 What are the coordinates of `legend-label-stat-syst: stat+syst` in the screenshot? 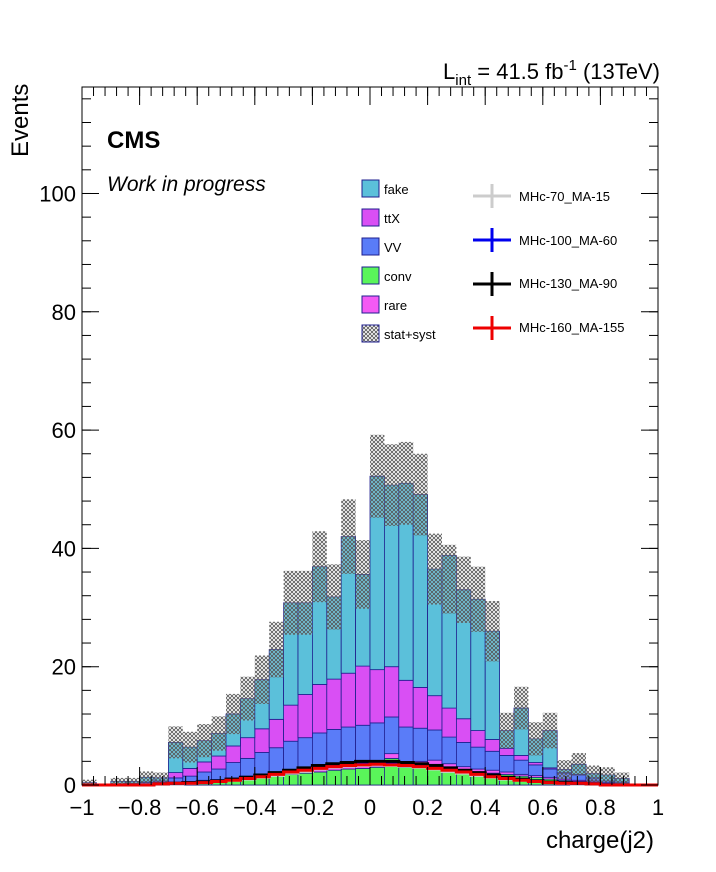 It's located at (410, 334).